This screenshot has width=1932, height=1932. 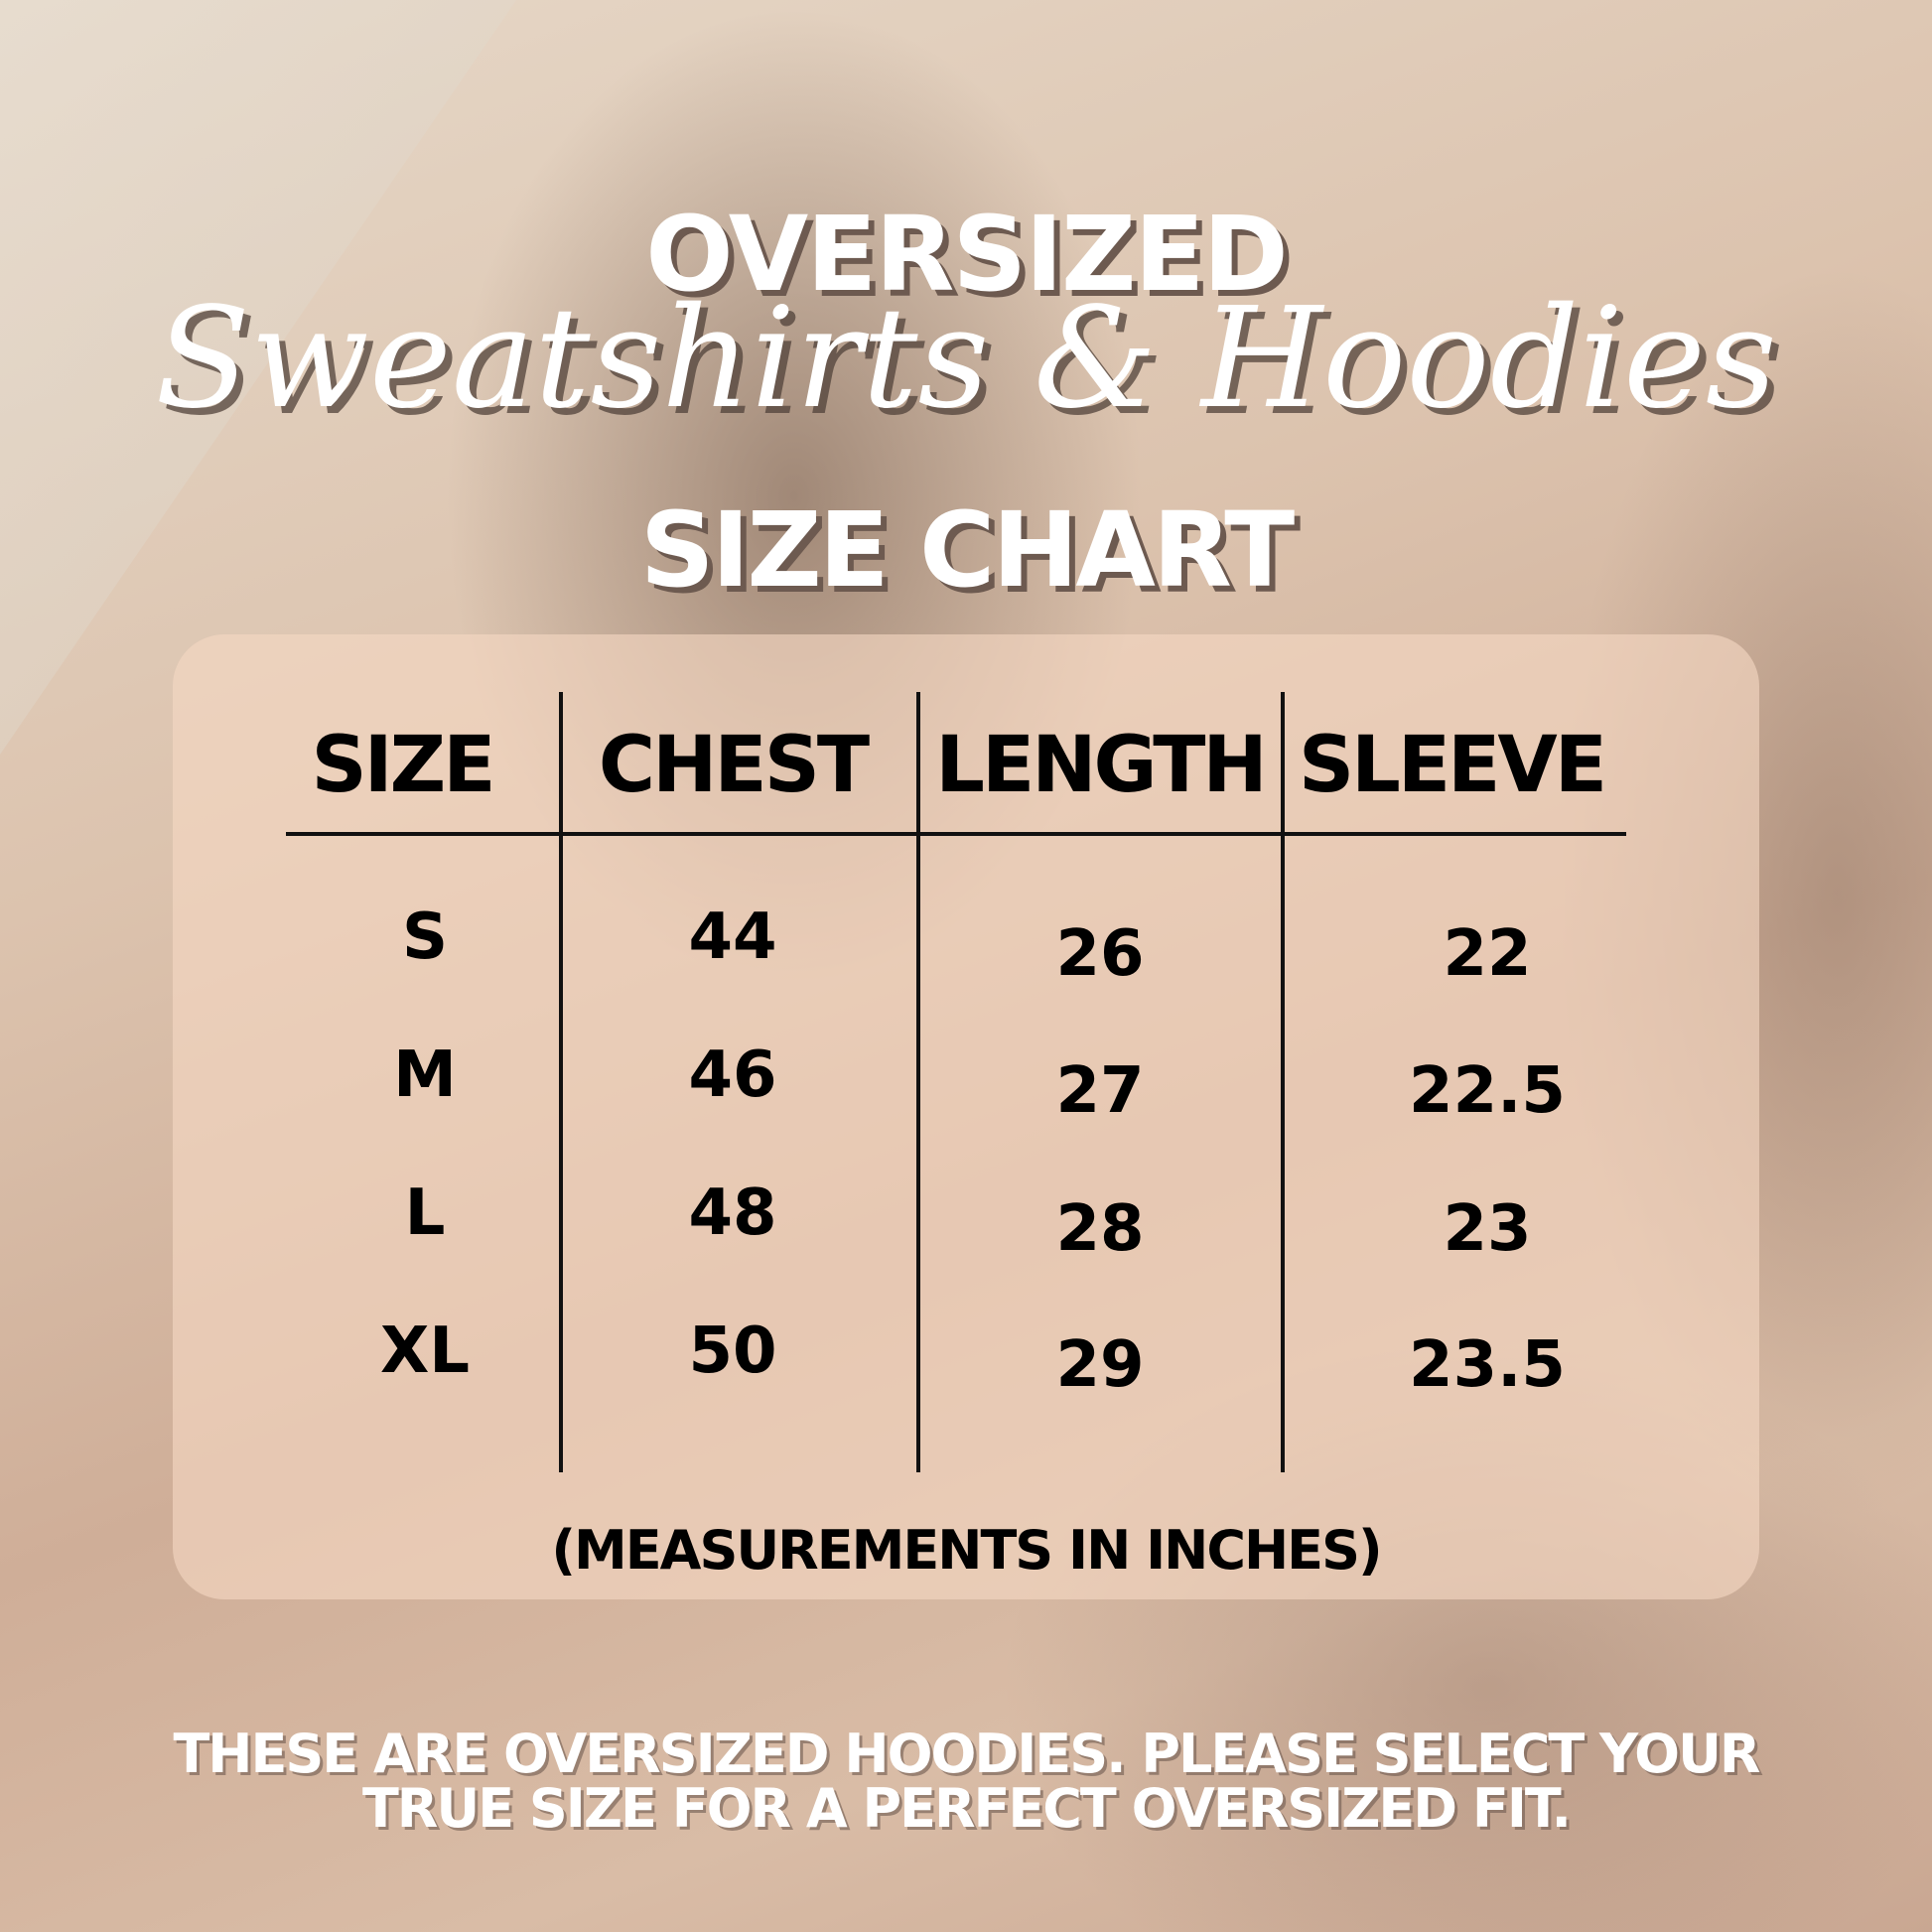 What do you see at coordinates (425, 937) in the screenshot?
I see `cell-size: S` at bounding box center [425, 937].